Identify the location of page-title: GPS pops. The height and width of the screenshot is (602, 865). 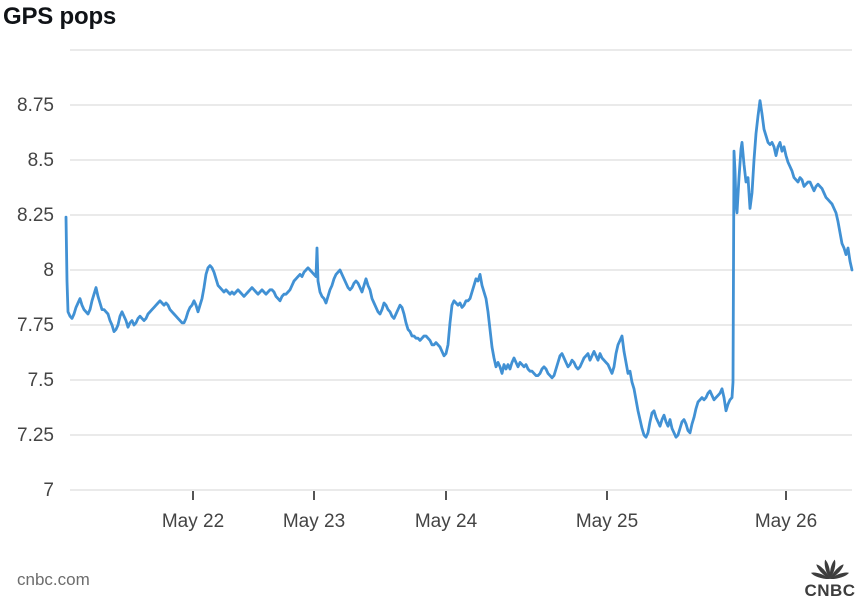
(60, 16).